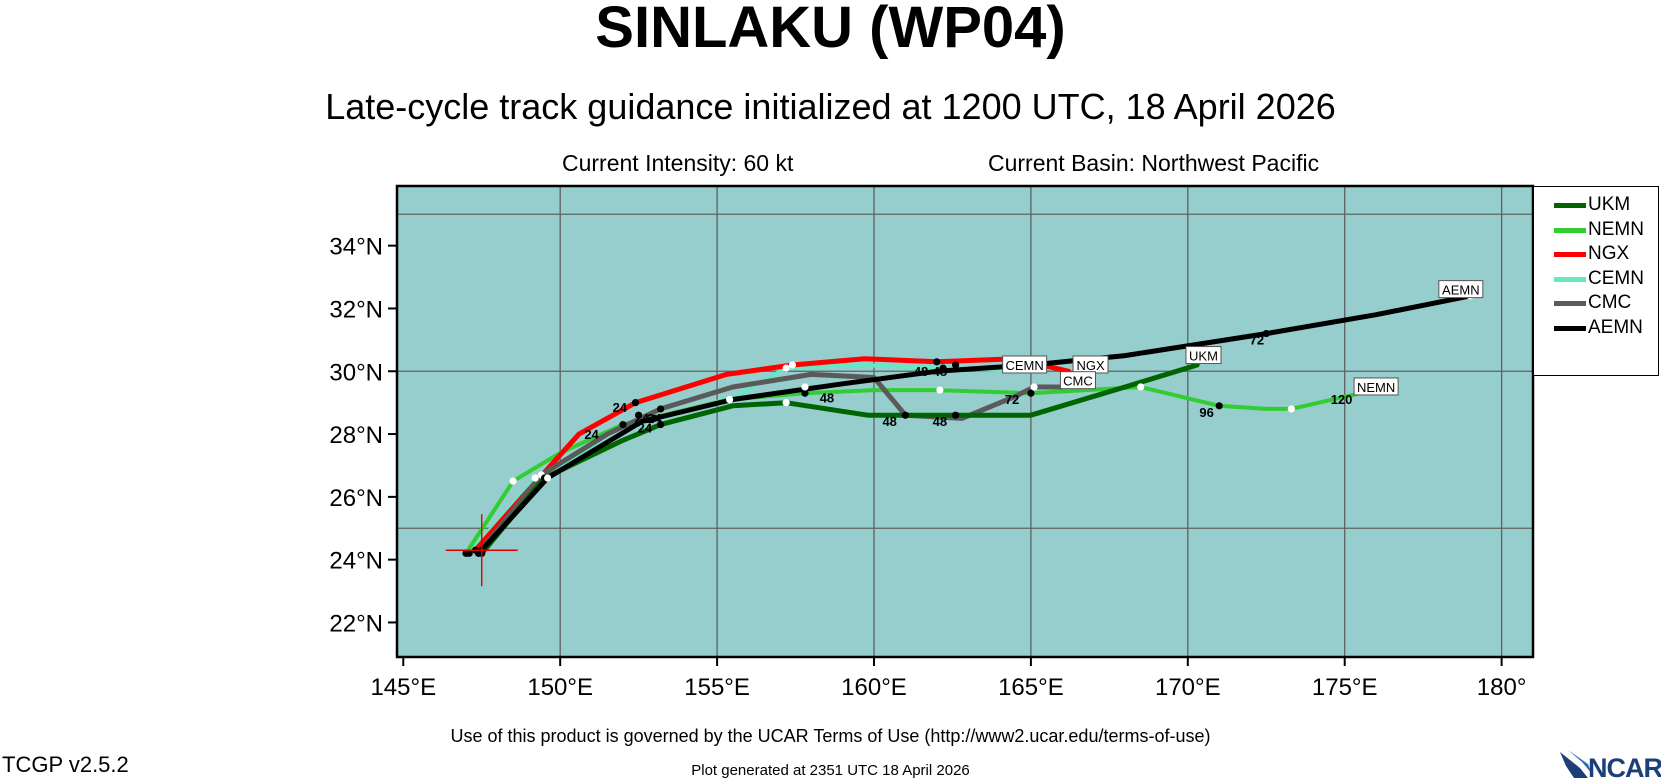  I want to click on page-title: SINLAKU (WP04), so click(830, 30).